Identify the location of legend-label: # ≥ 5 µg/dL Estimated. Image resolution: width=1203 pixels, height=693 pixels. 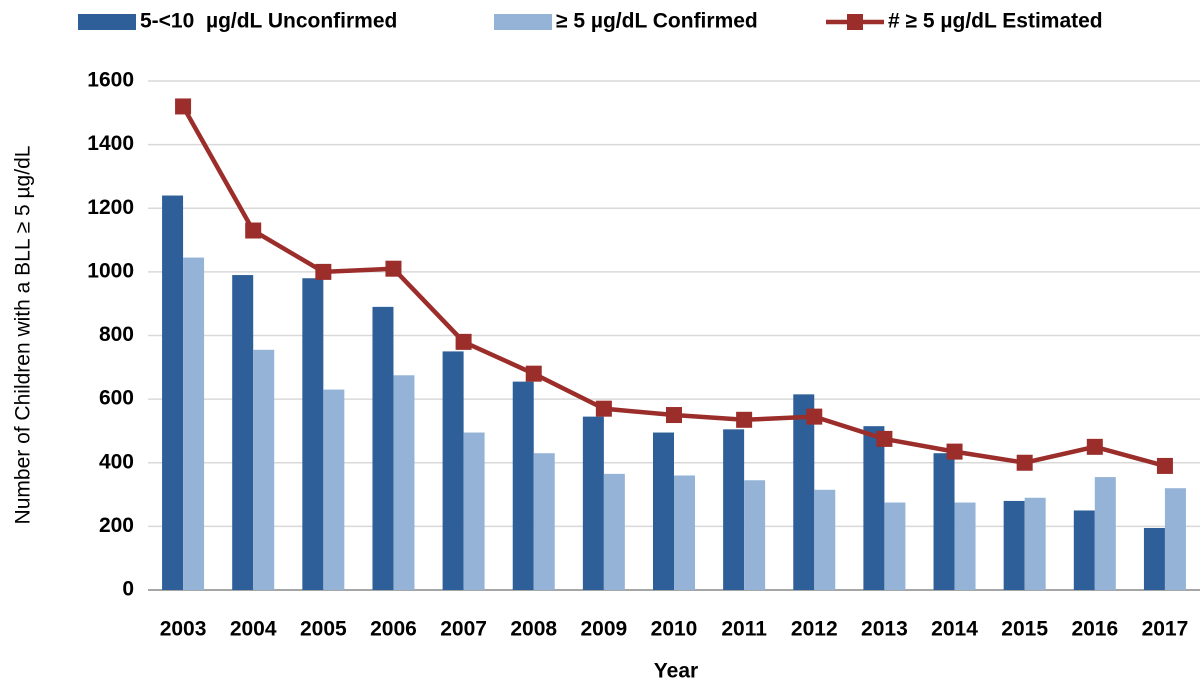
(995, 21).